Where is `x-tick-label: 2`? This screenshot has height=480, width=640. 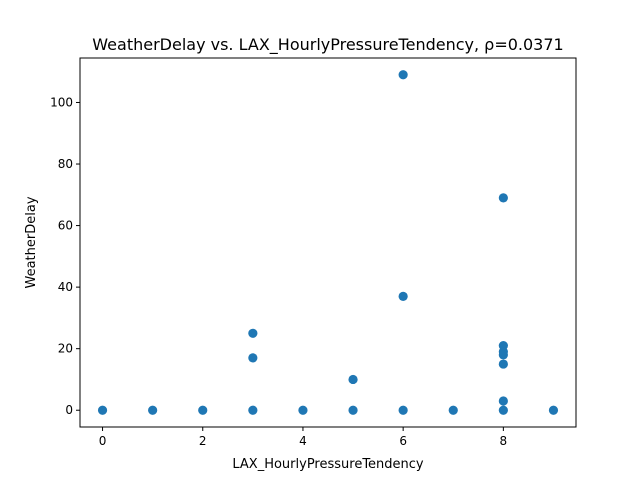 x-tick-label: 2 is located at coordinates (203, 441).